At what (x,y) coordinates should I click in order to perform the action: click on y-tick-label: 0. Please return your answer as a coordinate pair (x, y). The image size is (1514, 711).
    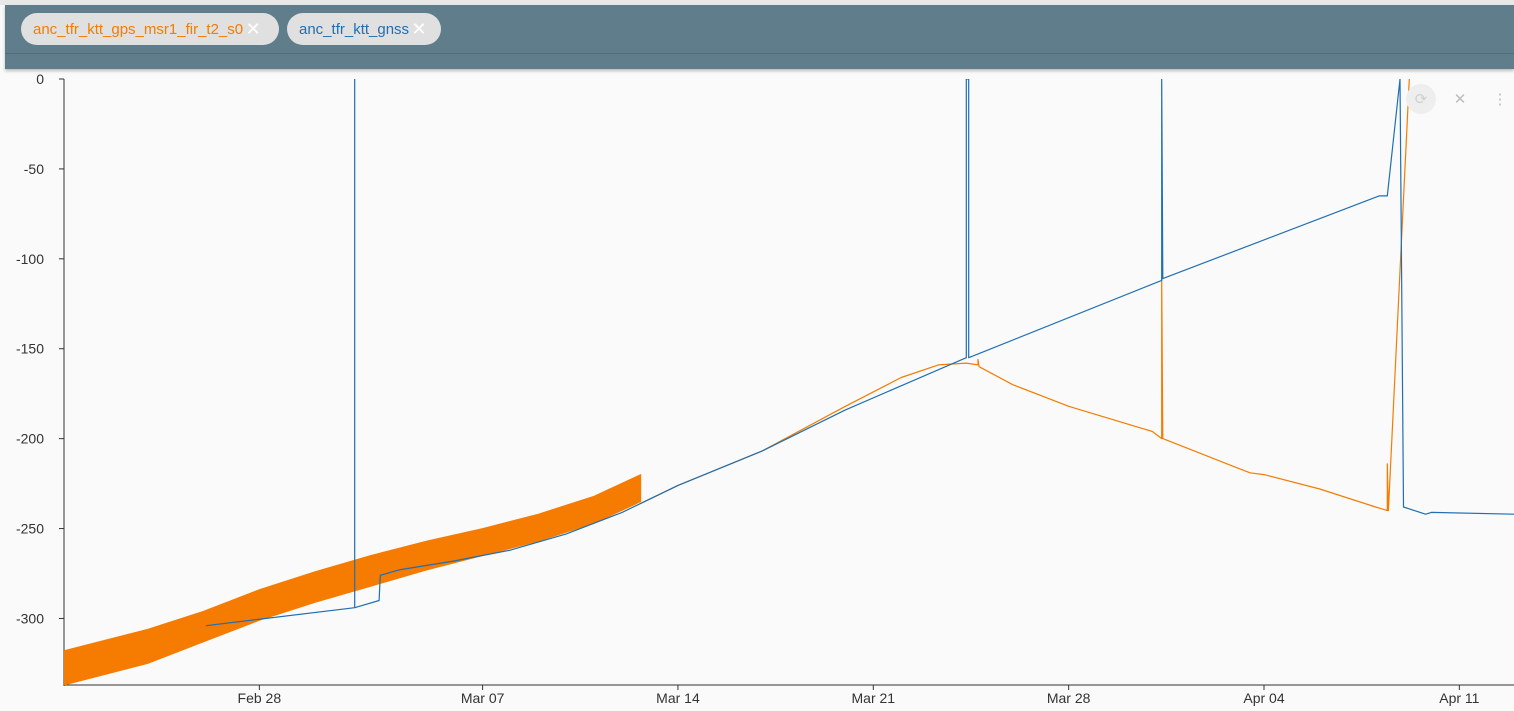
    Looking at the image, I should click on (40, 79).